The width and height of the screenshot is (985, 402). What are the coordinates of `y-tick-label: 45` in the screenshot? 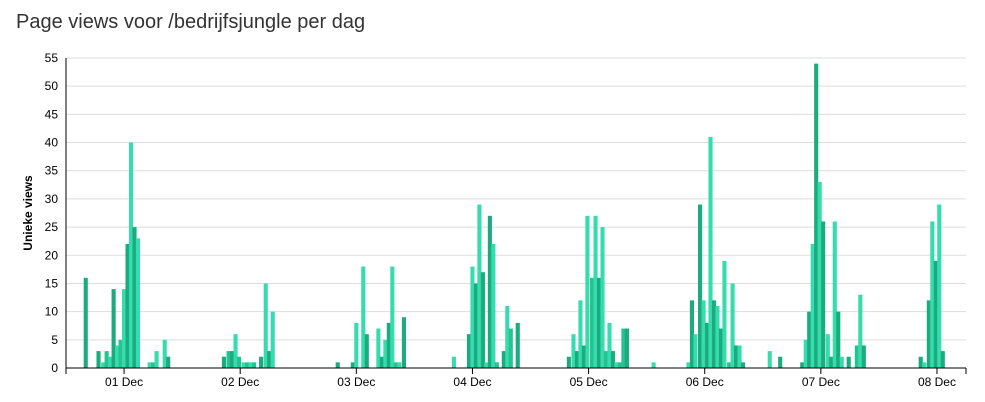 It's located at (52, 114).